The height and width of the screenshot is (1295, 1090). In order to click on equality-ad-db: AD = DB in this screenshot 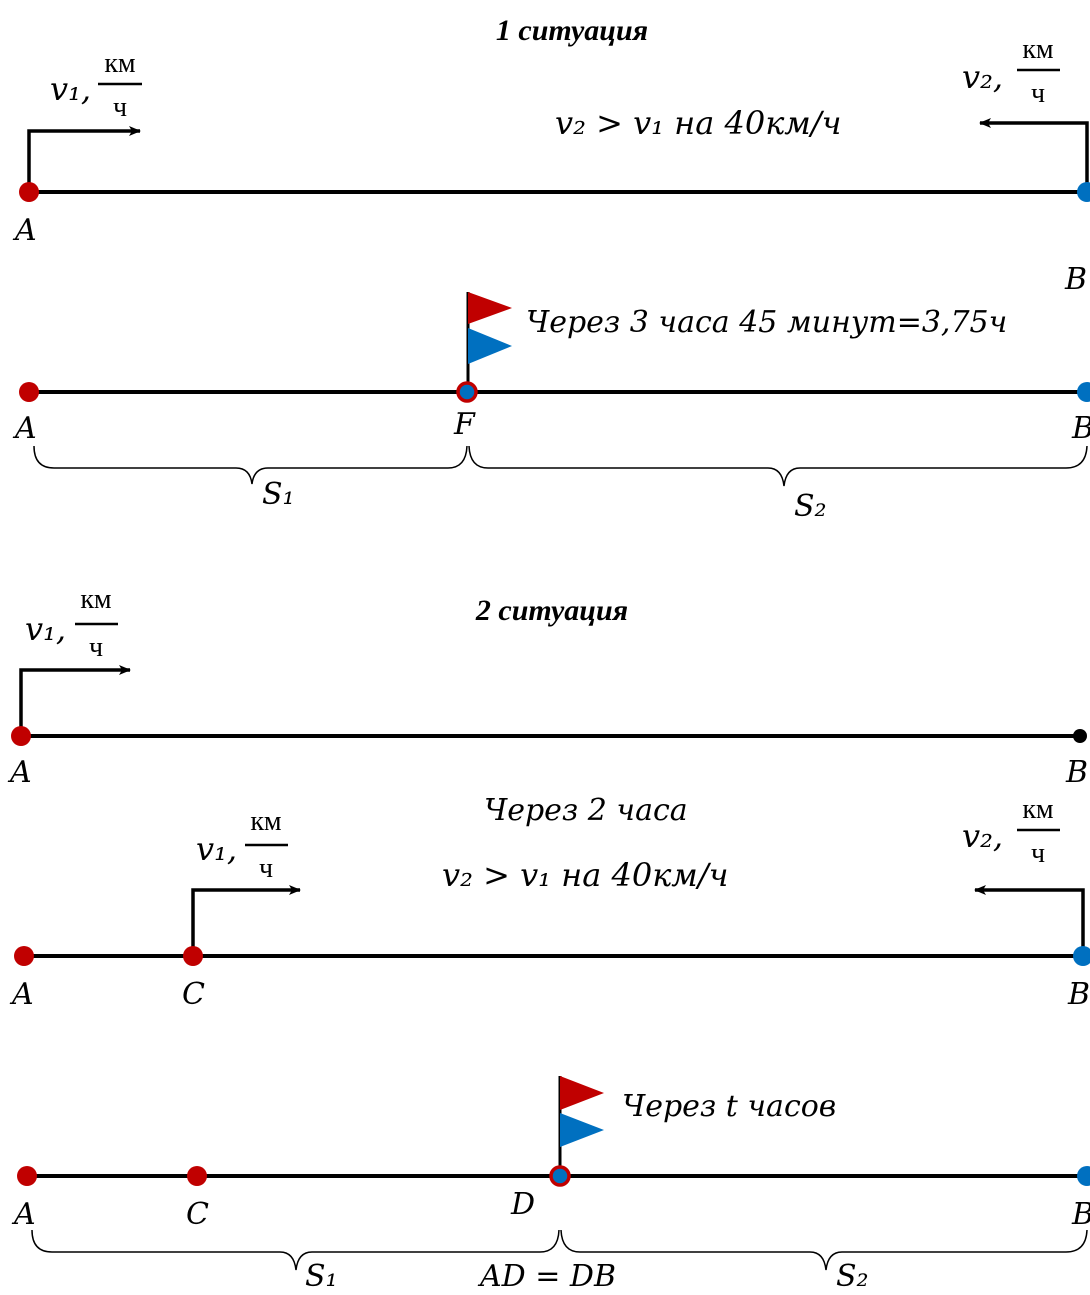, I will do `click(546, 1276)`.